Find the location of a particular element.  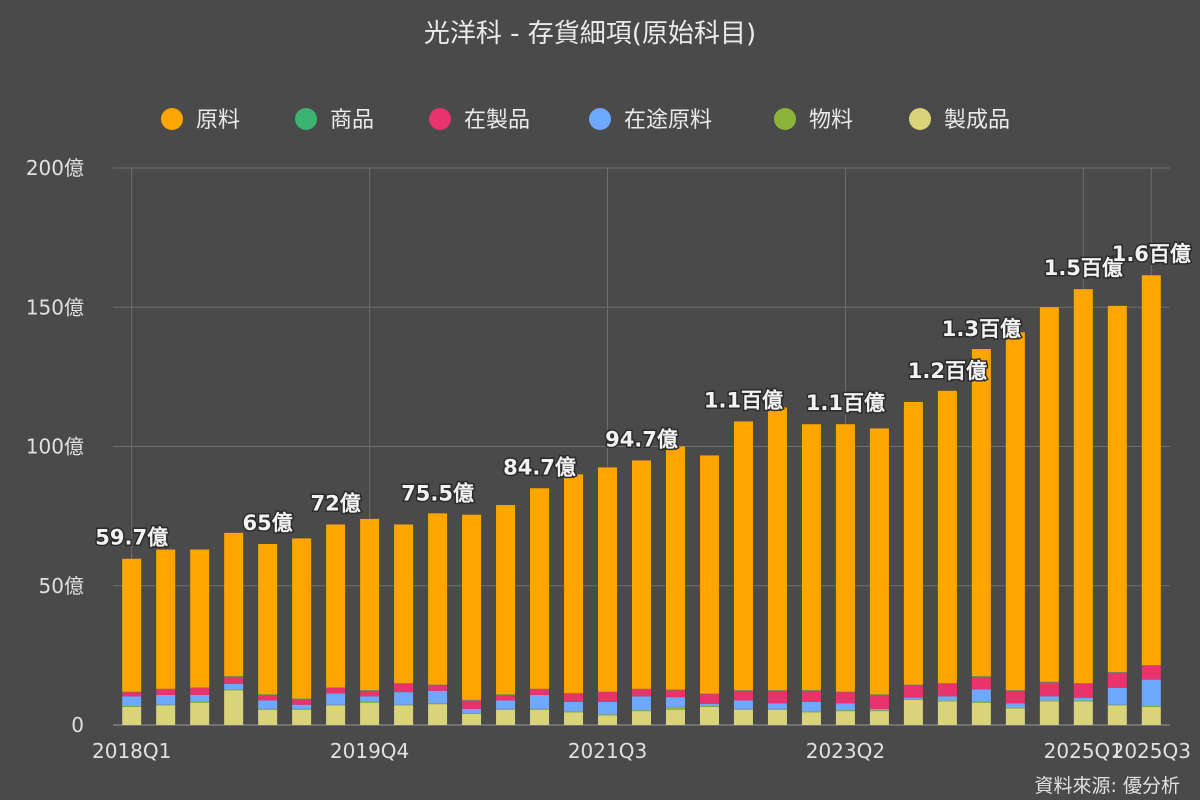

bar-segment-商品-2020Q2 is located at coordinates (438, 685).